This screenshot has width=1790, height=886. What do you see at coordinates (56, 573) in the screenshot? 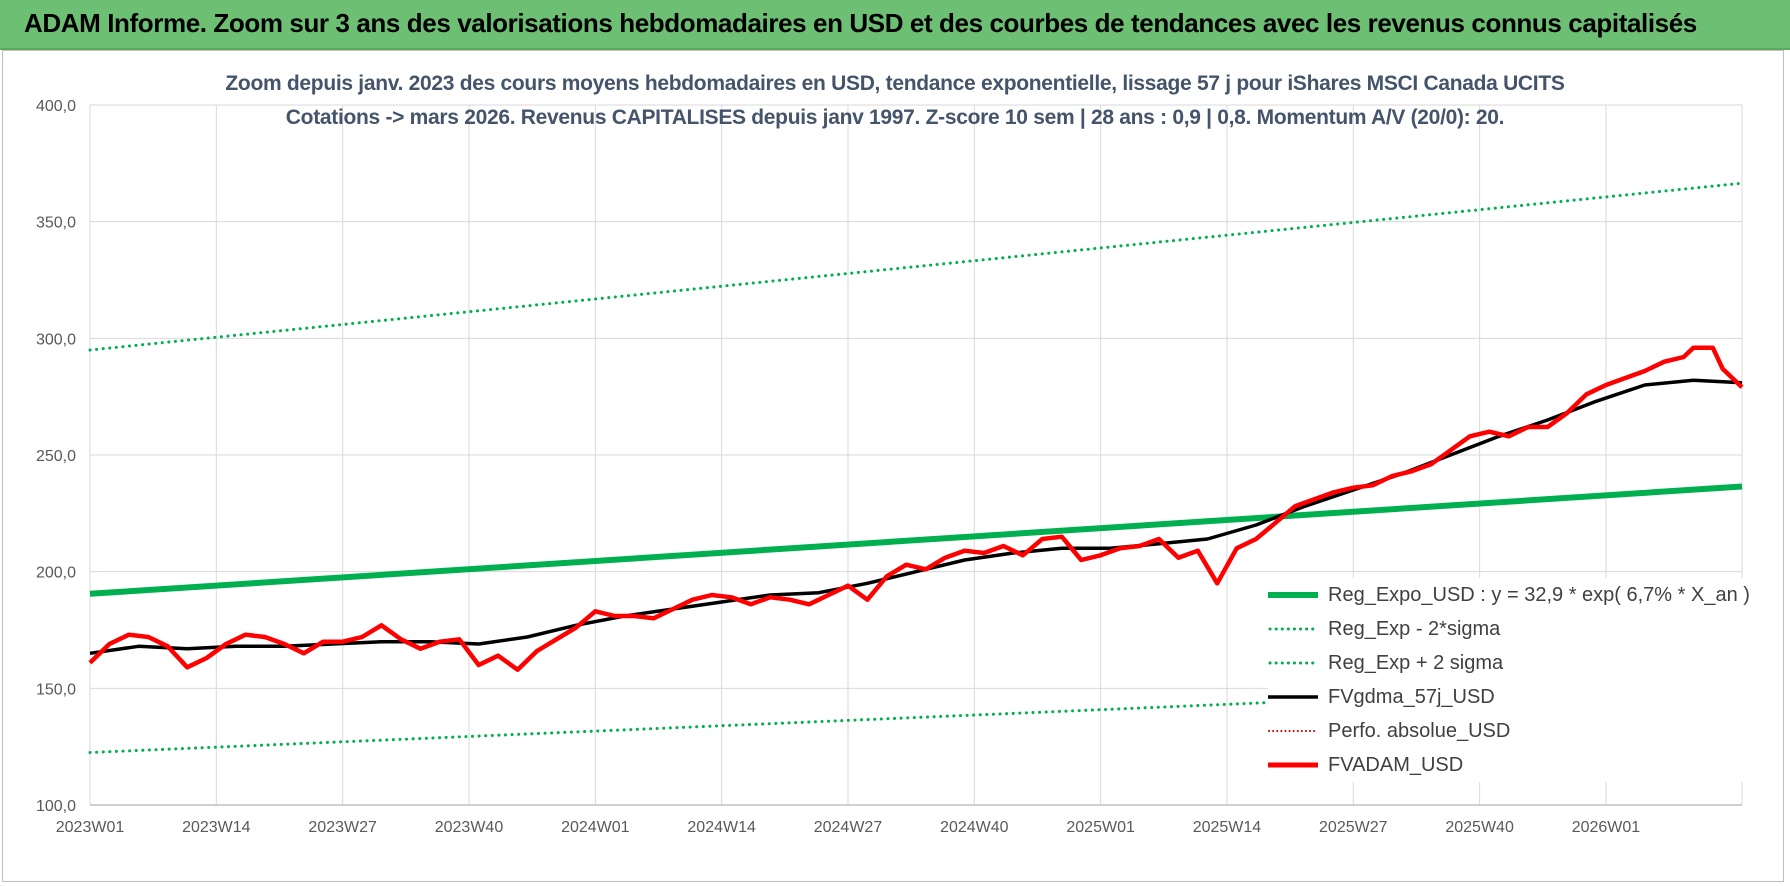
I see `y-tick-label: 200,0` at bounding box center [56, 573].